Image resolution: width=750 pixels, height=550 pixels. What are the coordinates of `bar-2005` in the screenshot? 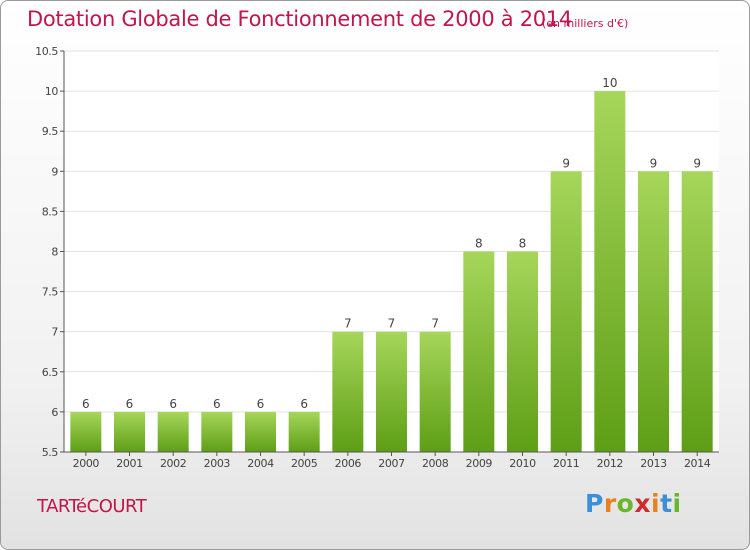 It's located at (304, 431).